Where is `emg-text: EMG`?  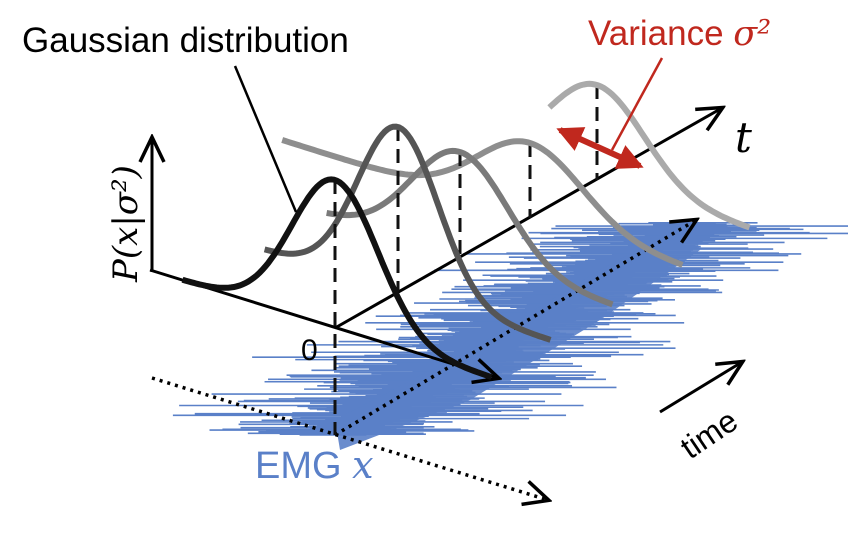 emg-text: EMG is located at coordinates (303, 466).